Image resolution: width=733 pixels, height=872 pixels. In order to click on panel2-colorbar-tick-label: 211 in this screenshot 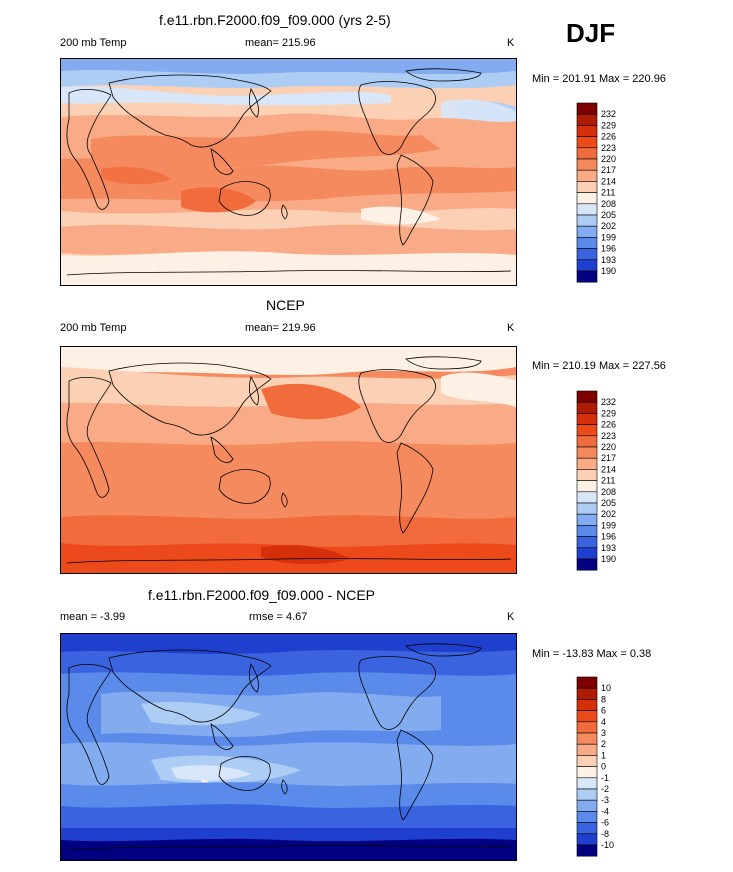, I will do `click(608, 481)`.